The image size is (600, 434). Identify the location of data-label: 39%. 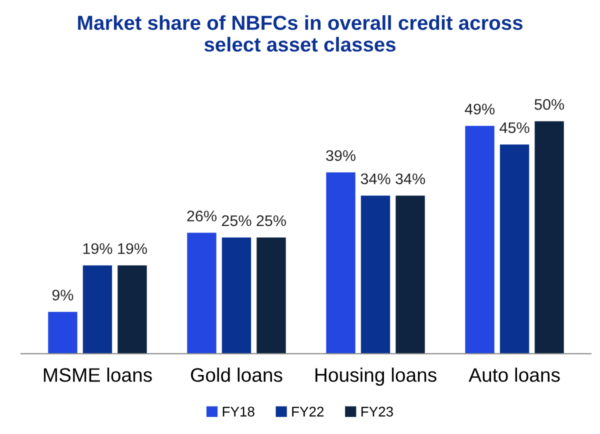
(341, 156).